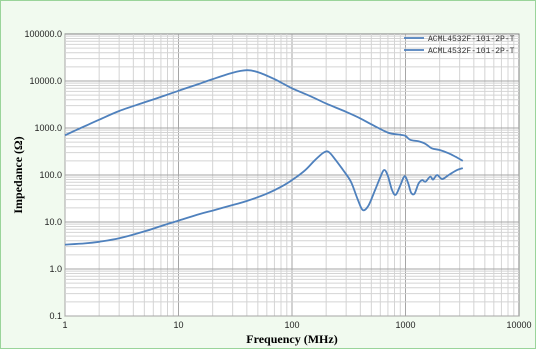 This screenshot has width=536, height=349. What do you see at coordinates (55, 269) in the screenshot?
I see `y-tick-label: 1.0` at bounding box center [55, 269].